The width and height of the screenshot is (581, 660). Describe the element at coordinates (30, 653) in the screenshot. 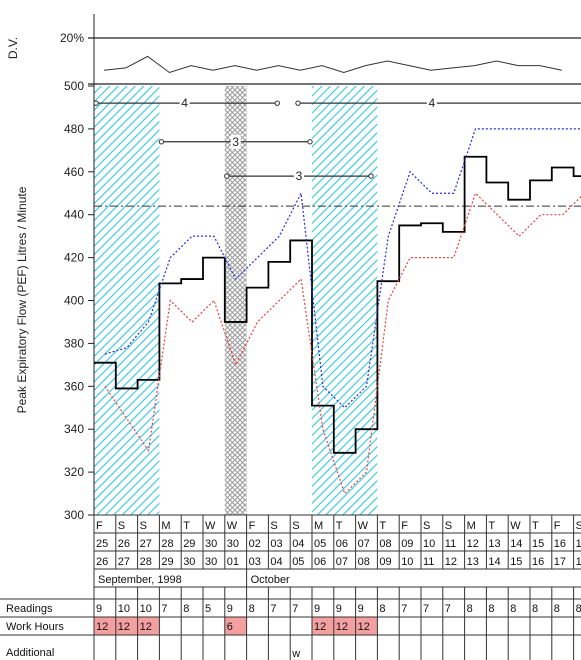

I see `row-label-additional: Additional` at that location.